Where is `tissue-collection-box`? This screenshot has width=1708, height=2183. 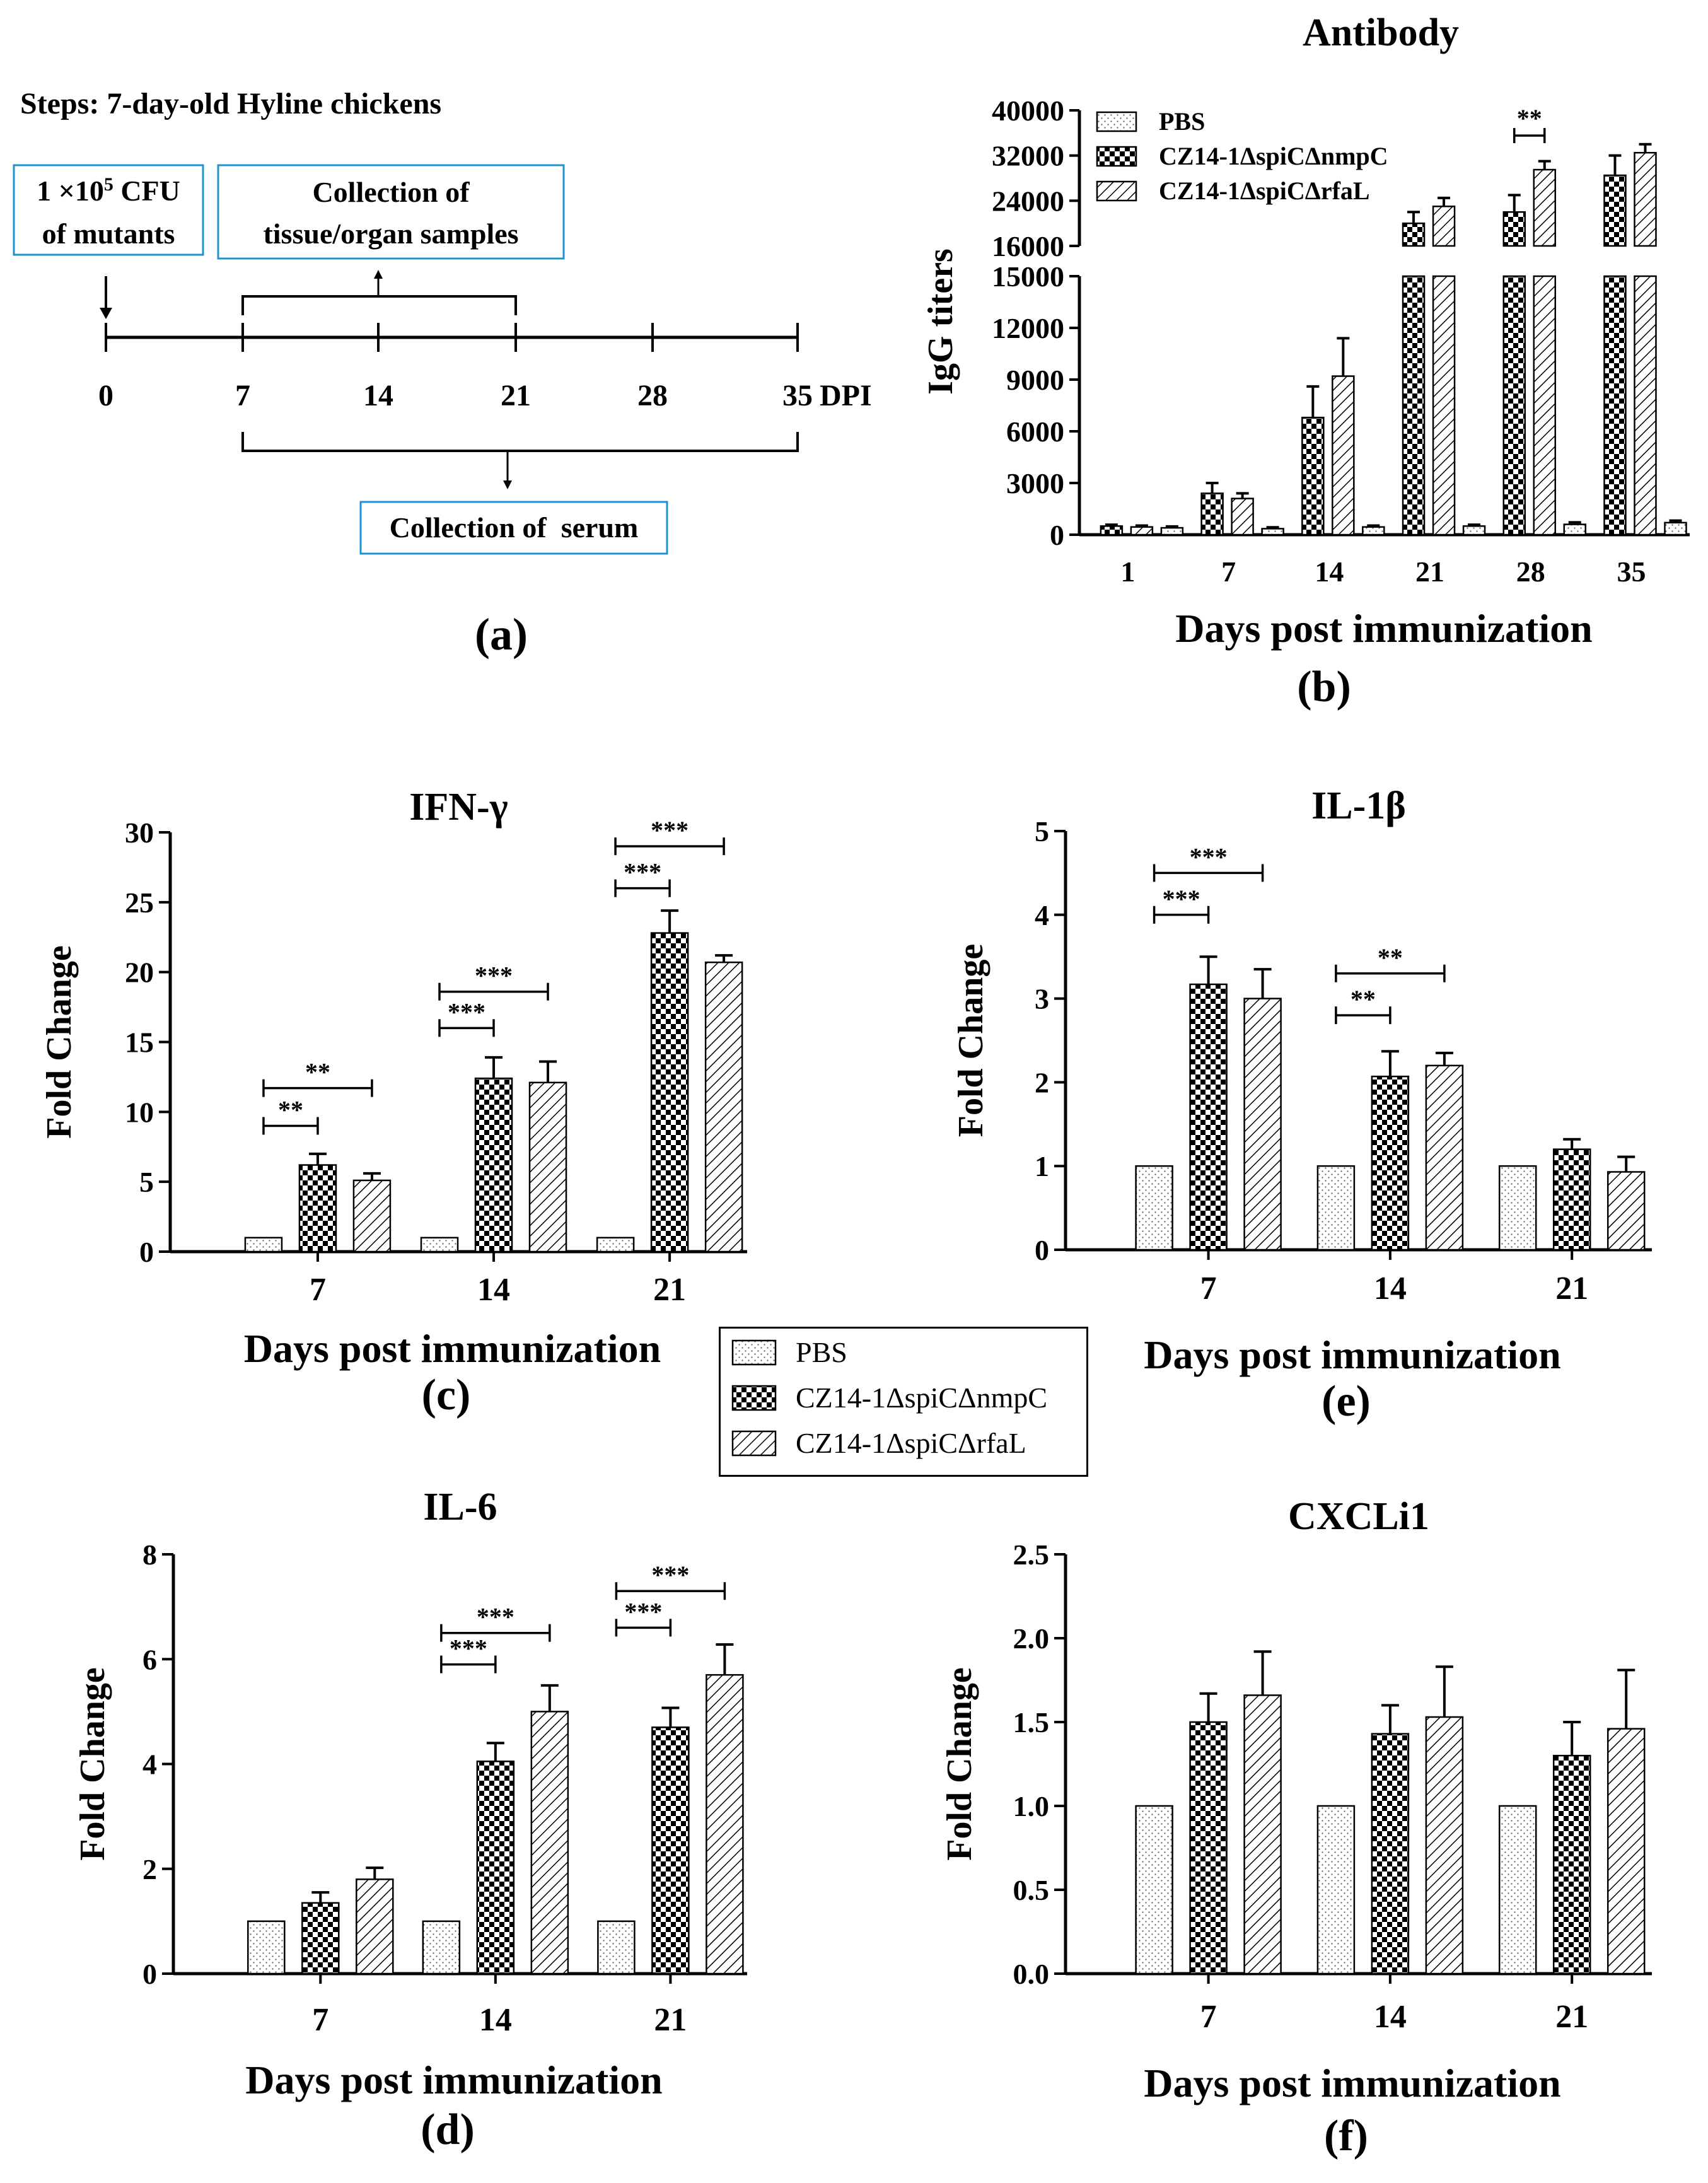
tissue-collection-box is located at coordinates (391, 212).